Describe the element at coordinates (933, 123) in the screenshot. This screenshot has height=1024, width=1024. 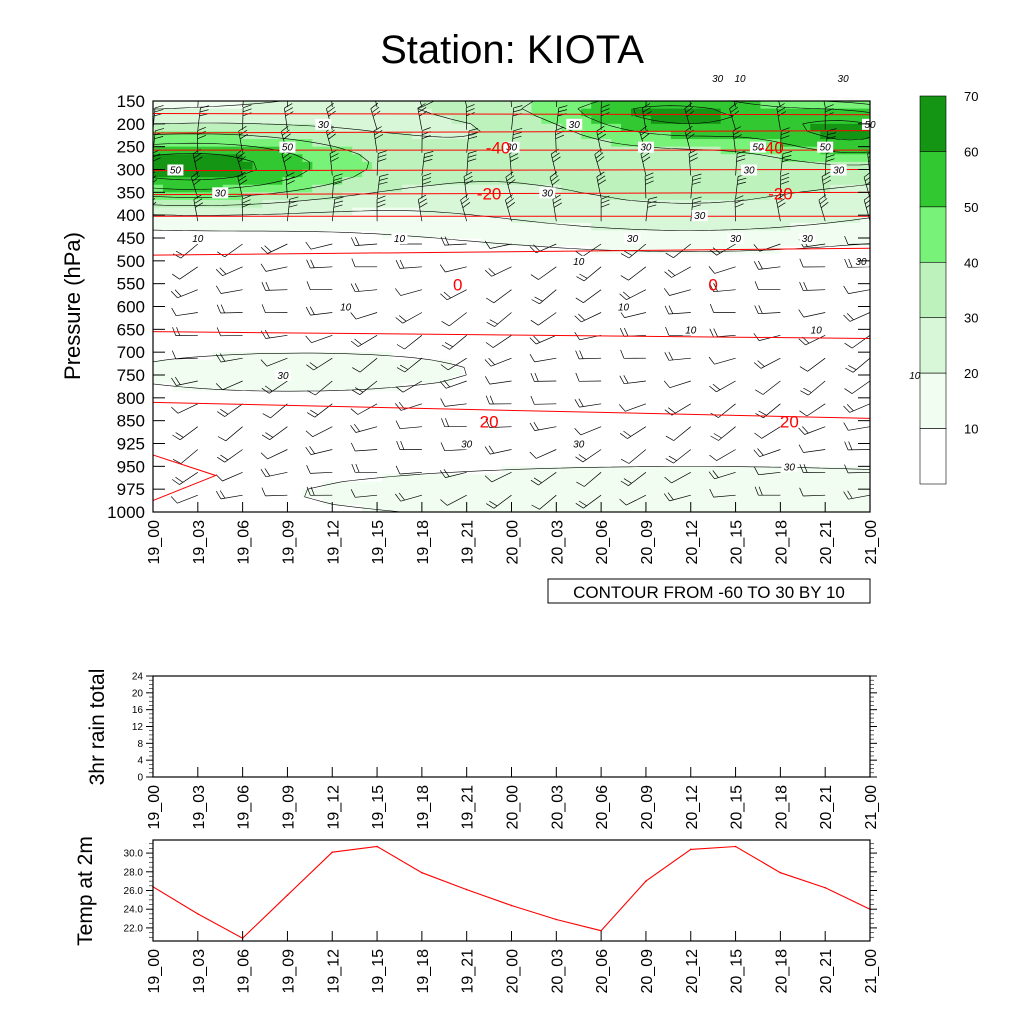
I see `colorbar-box` at that location.